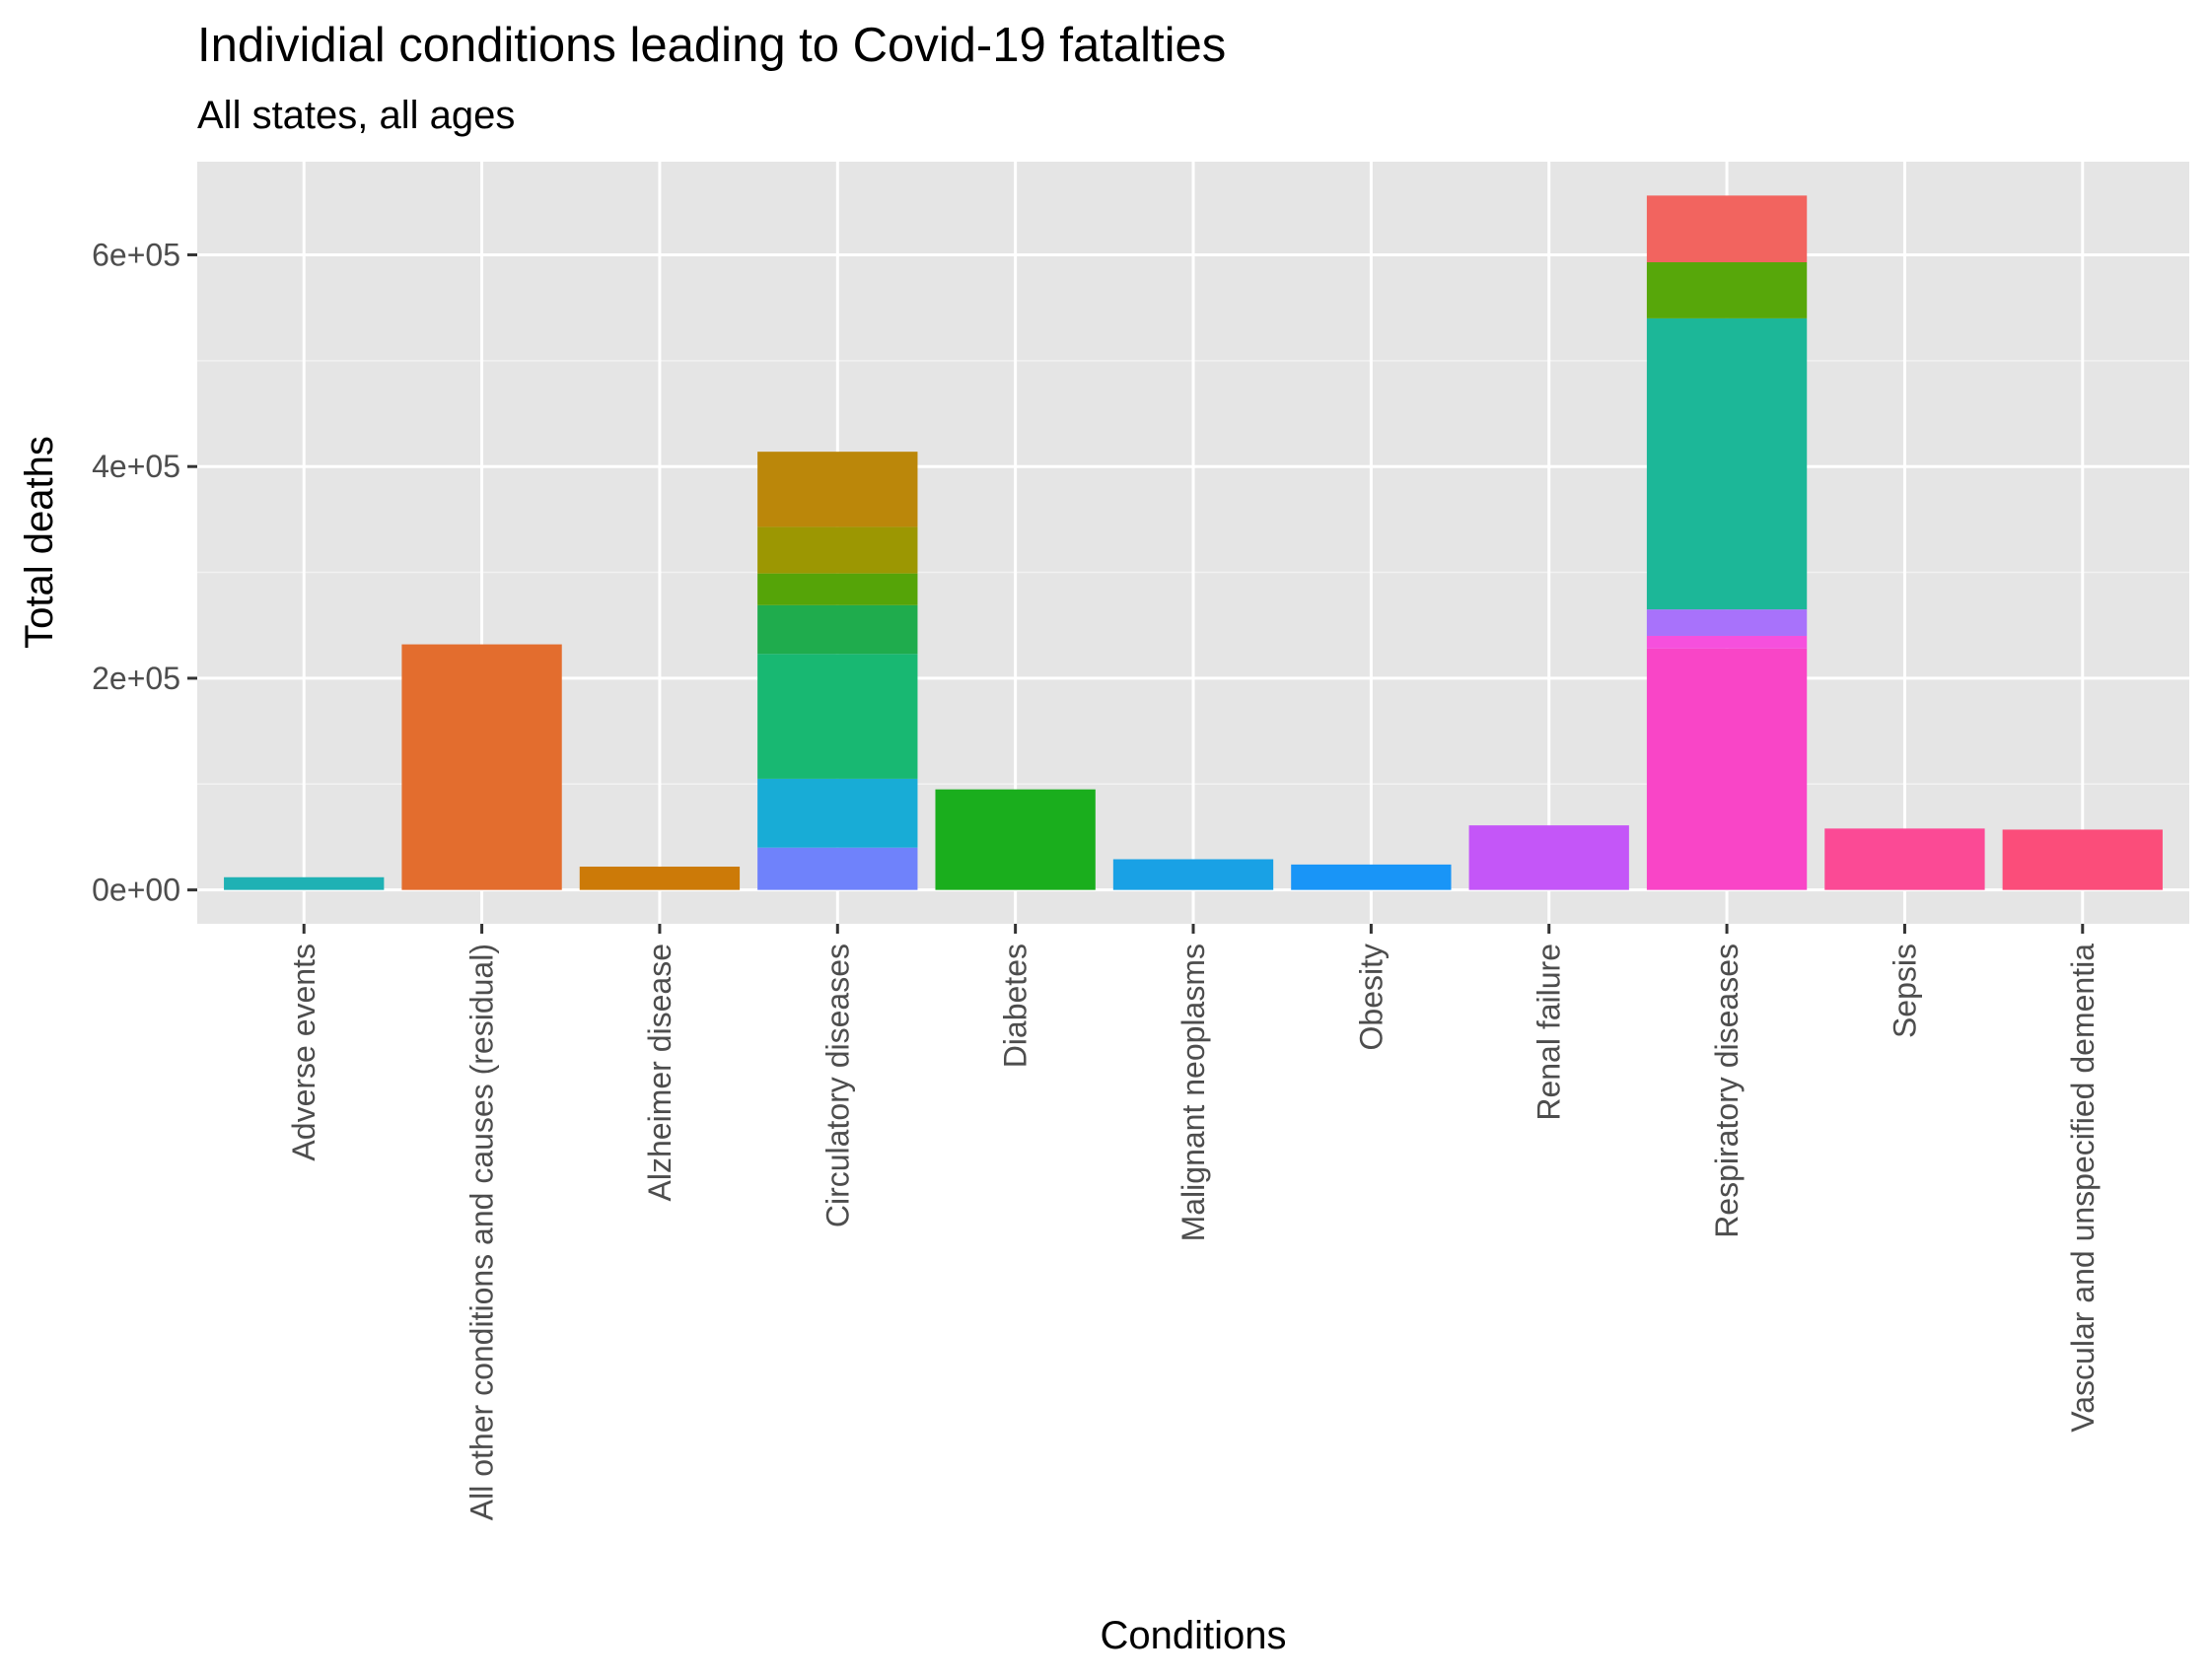  What do you see at coordinates (2083, 1188) in the screenshot?
I see `x-tick-label: Vascular and unspecified dementia` at bounding box center [2083, 1188].